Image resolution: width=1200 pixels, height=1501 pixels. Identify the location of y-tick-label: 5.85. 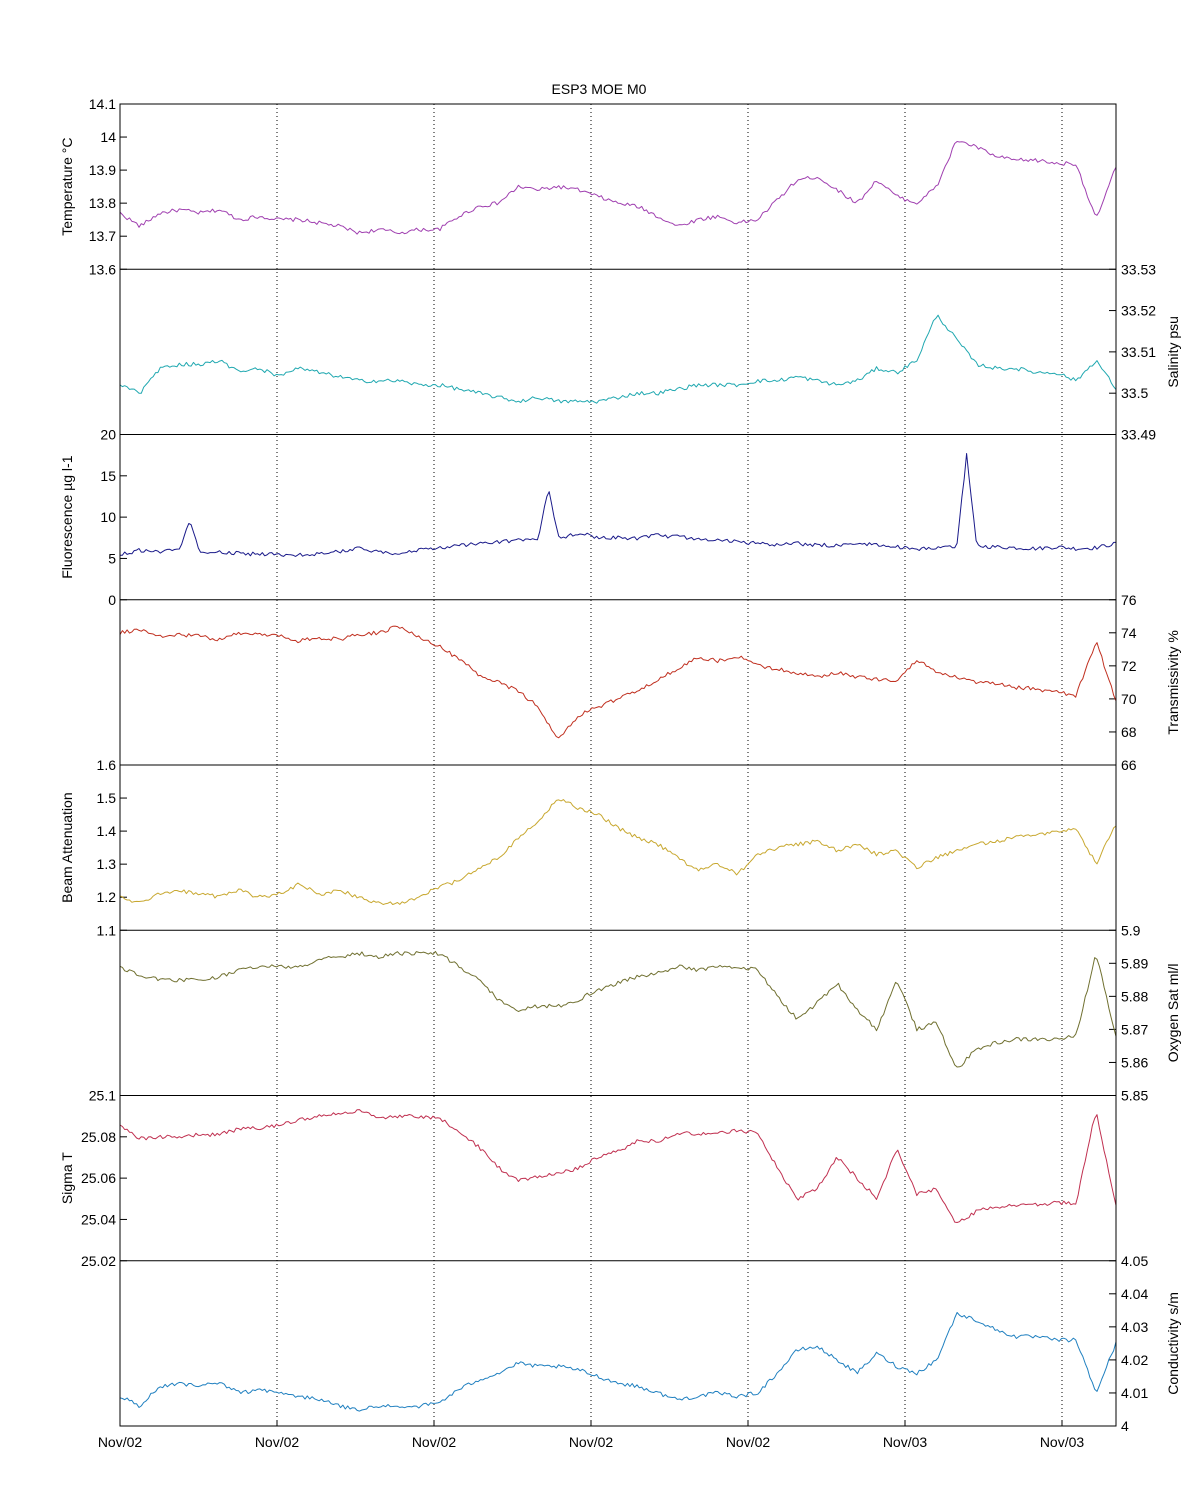
(1134, 1096).